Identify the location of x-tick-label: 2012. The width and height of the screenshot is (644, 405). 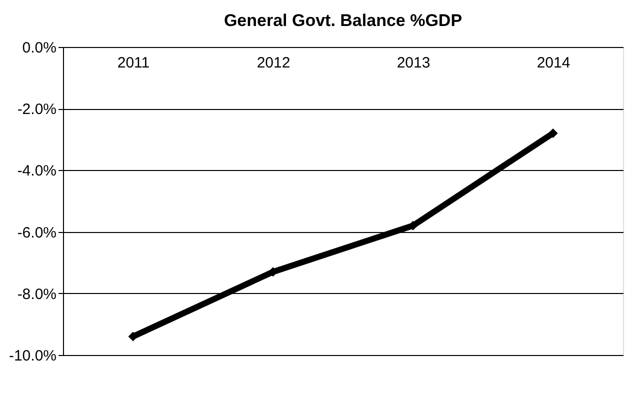
(273, 63).